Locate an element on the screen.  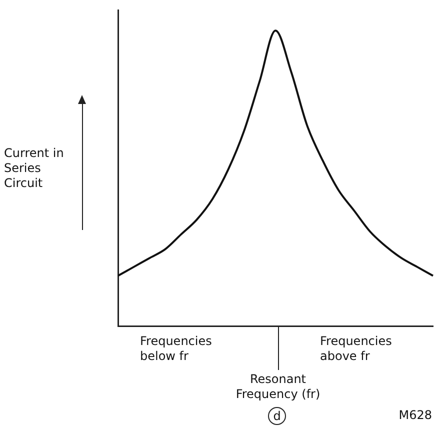
text: d is located at coordinates (277, 416).